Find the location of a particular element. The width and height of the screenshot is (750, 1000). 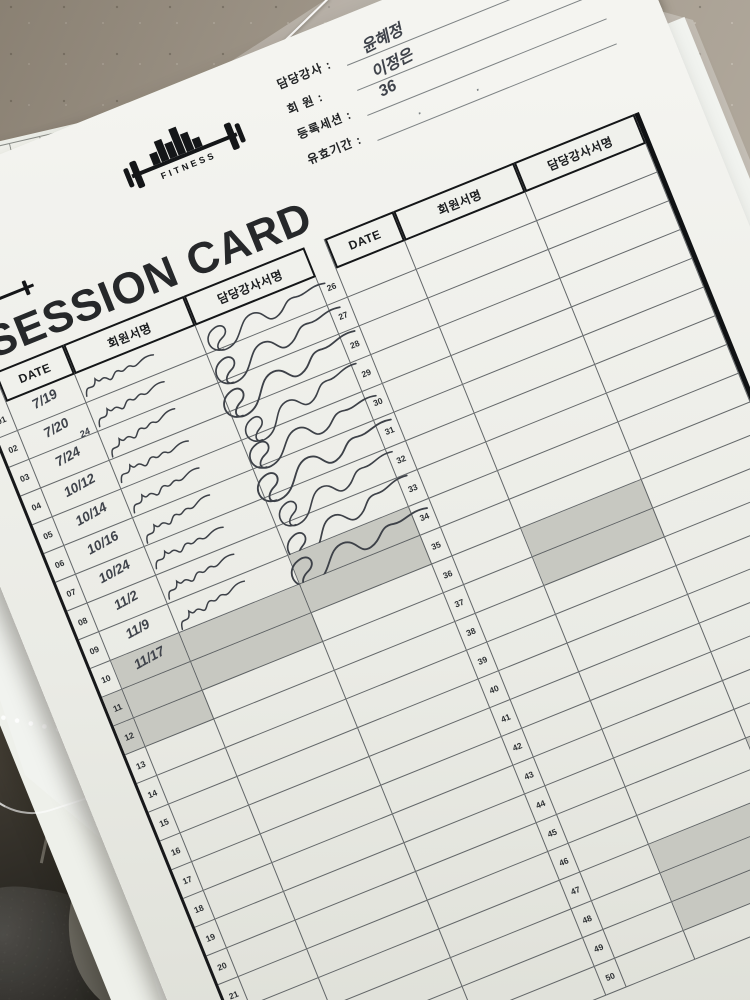

fitness-logo: FITNESS is located at coordinates (181, 148).